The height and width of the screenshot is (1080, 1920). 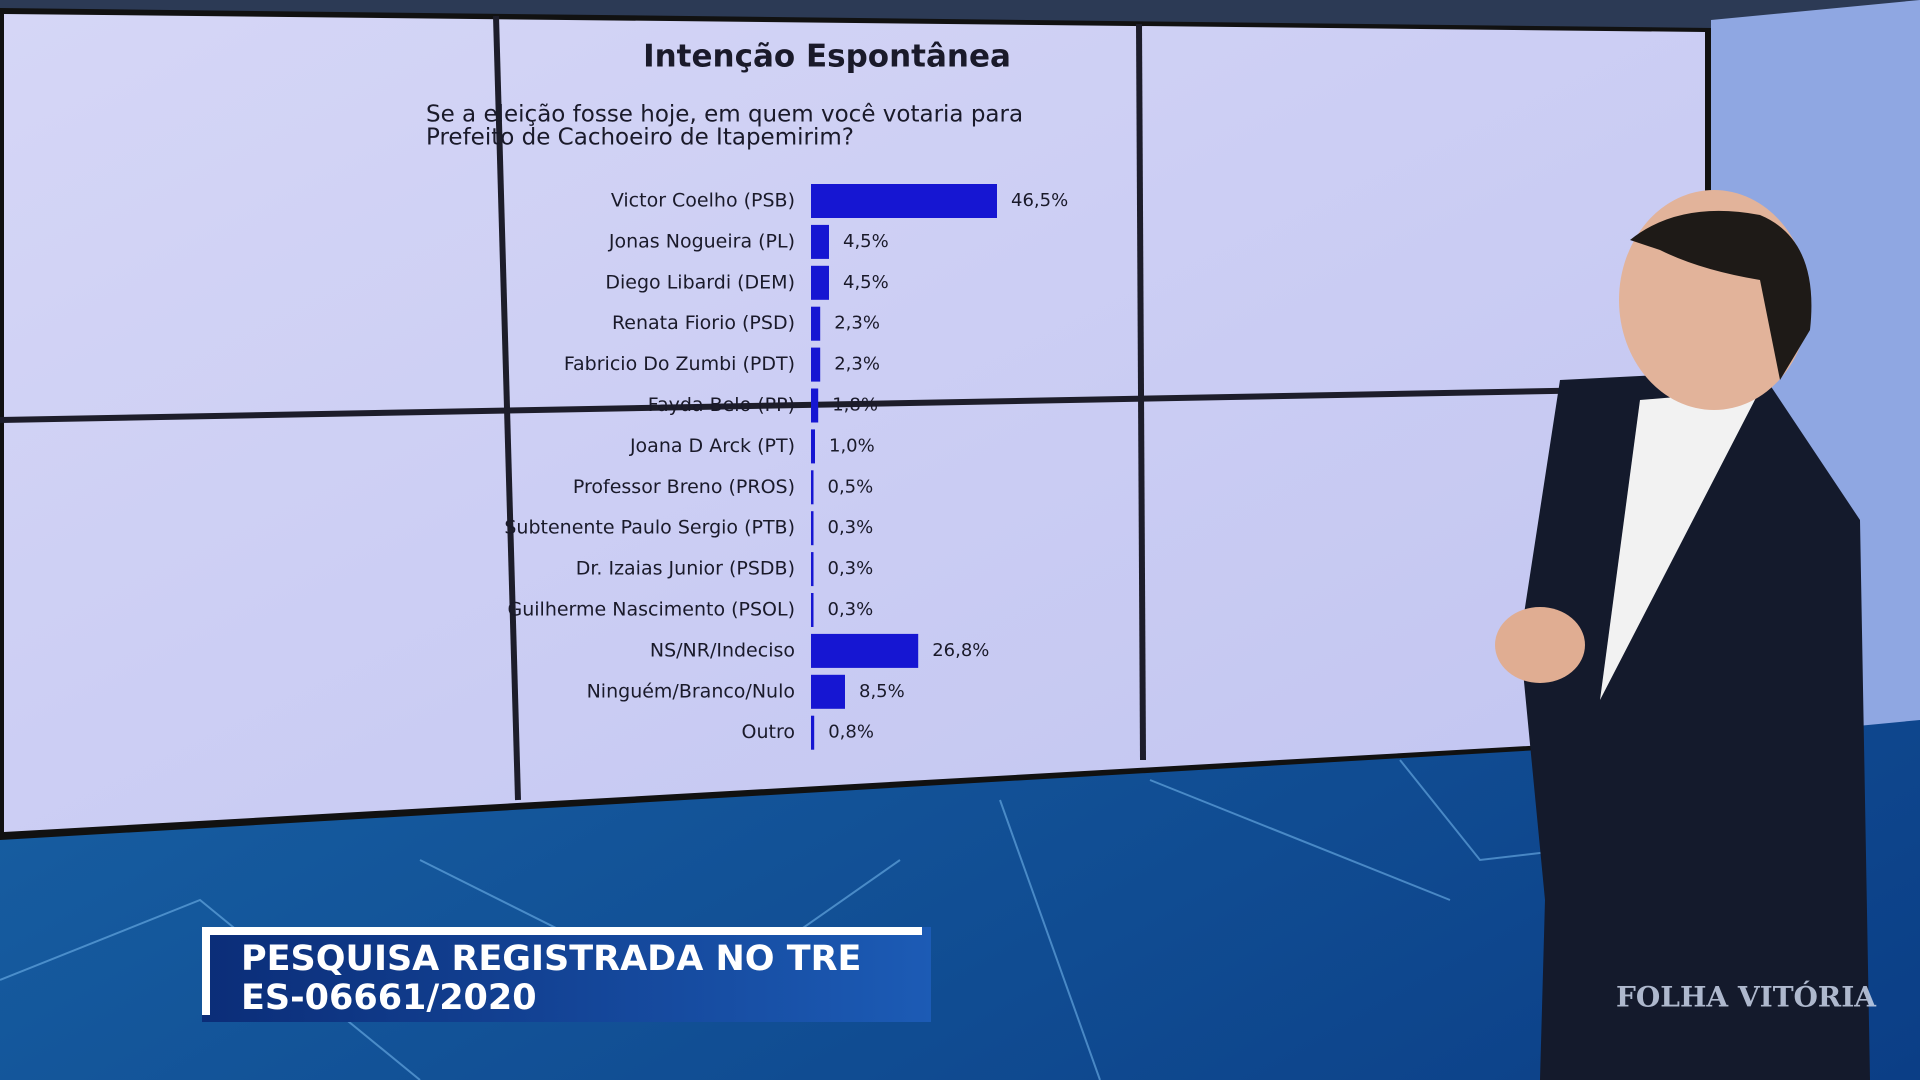 What do you see at coordinates (701, 241) in the screenshot?
I see `category-label: Jonas Nogueira (PL)` at bounding box center [701, 241].